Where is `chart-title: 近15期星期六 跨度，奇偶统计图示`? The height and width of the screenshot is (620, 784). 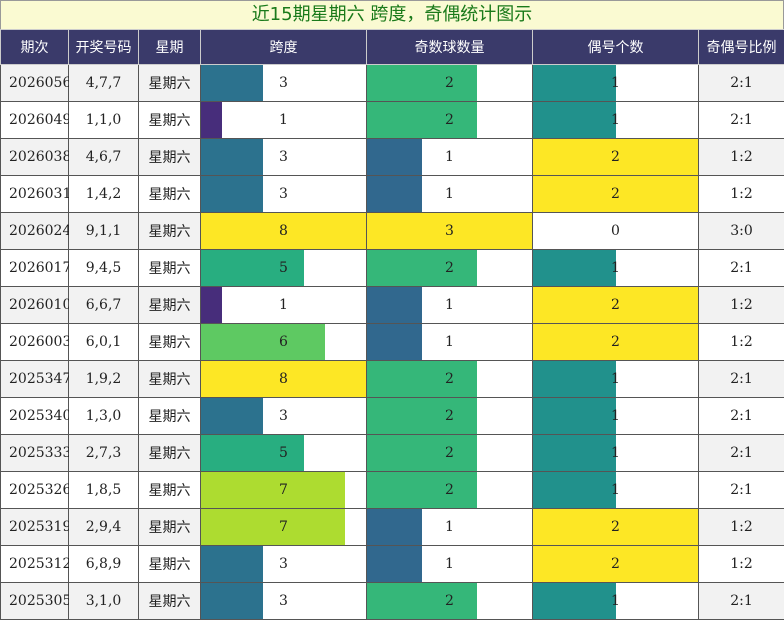 chart-title: 近15期星期六 跨度，奇偶统计图示 is located at coordinates (392, 15).